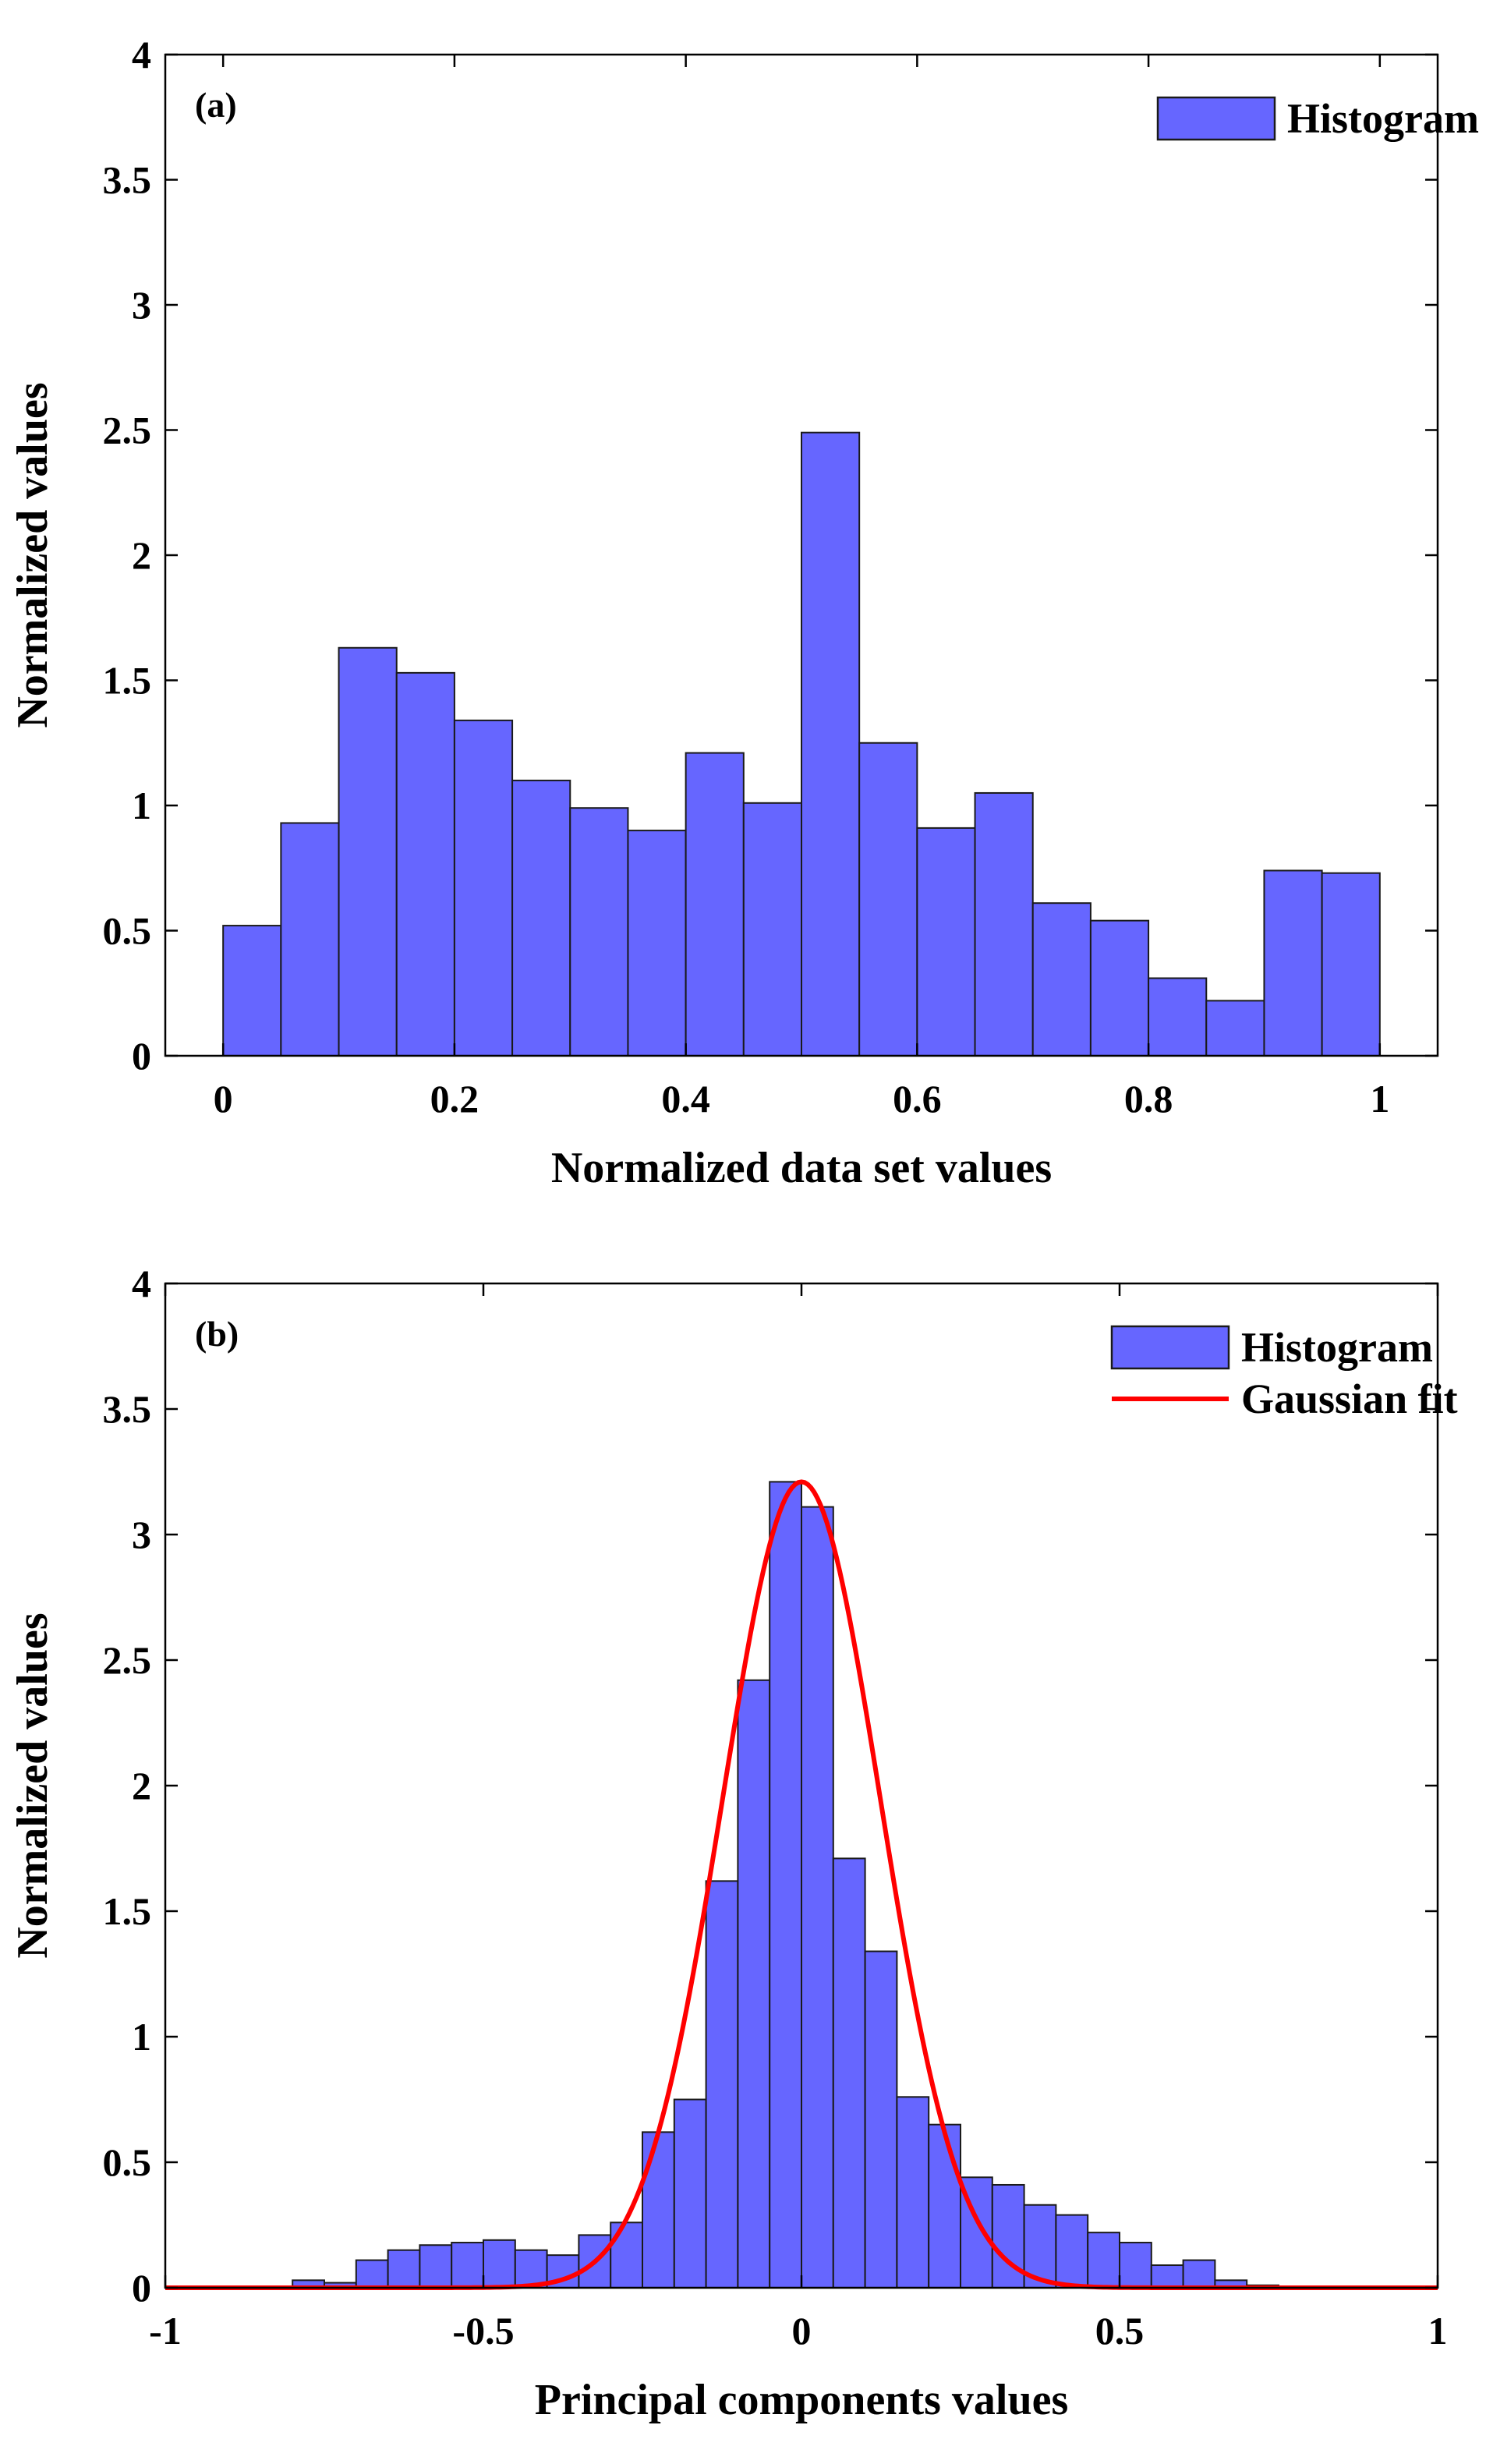  Describe the element at coordinates (483, 2330) in the screenshot. I see `x-tick-label: -0.5` at that location.